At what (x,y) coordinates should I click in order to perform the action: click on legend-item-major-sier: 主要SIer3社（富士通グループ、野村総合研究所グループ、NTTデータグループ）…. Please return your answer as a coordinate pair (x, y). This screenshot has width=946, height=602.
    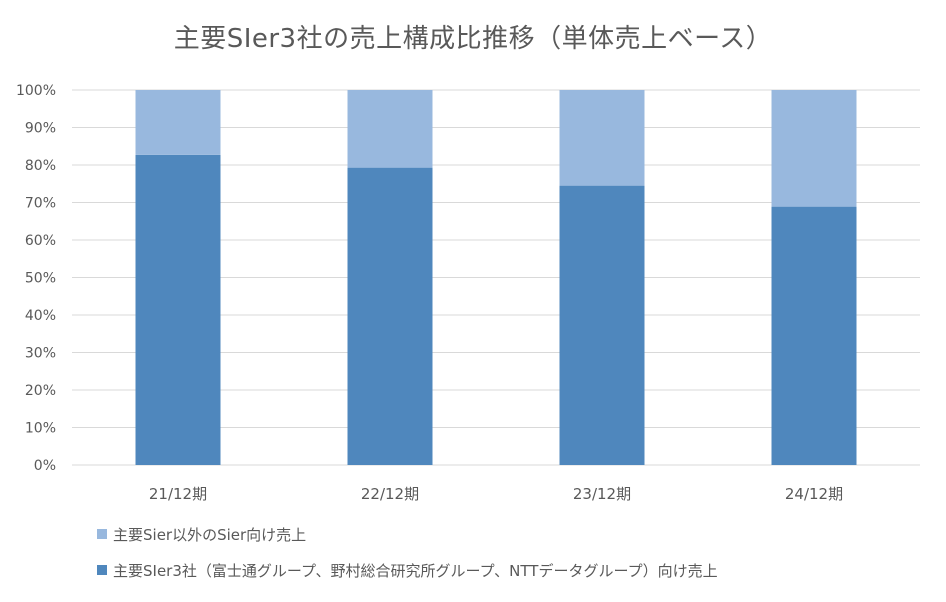
    Looking at the image, I should click on (407, 570).